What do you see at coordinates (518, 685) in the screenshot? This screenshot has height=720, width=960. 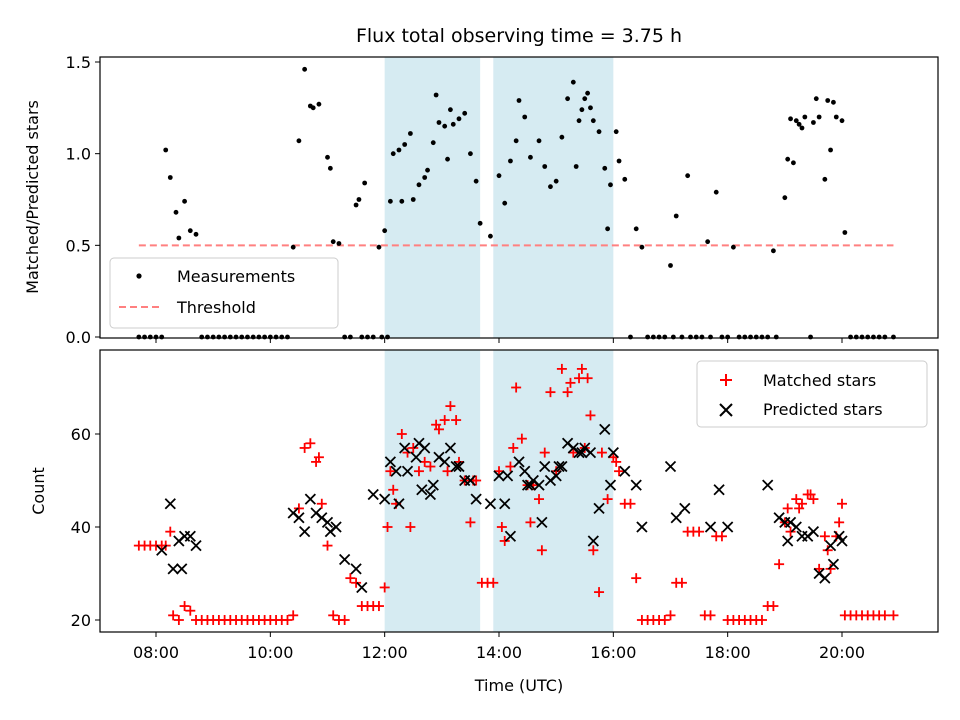 I see `x-axis-label: Time (UTC)` at bounding box center [518, 685].